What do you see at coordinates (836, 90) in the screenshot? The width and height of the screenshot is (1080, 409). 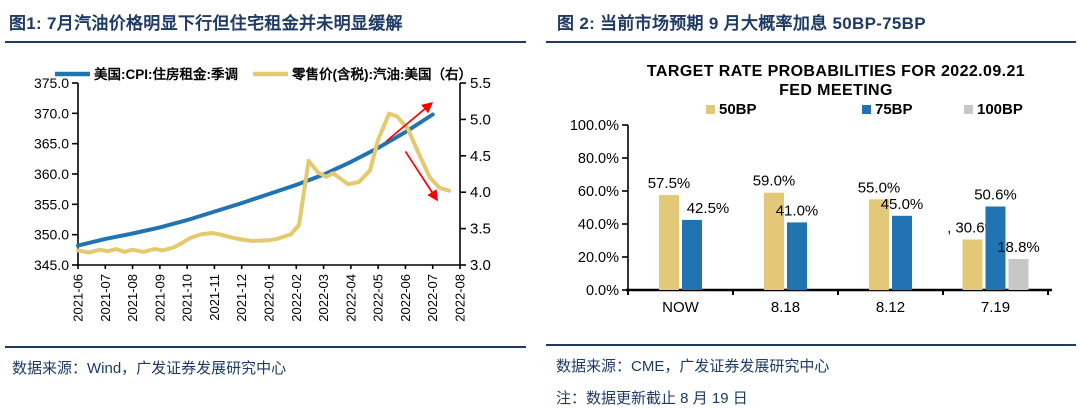 I see `chart2-title-line2: FED MEETING` at bounding box center [836, 90].